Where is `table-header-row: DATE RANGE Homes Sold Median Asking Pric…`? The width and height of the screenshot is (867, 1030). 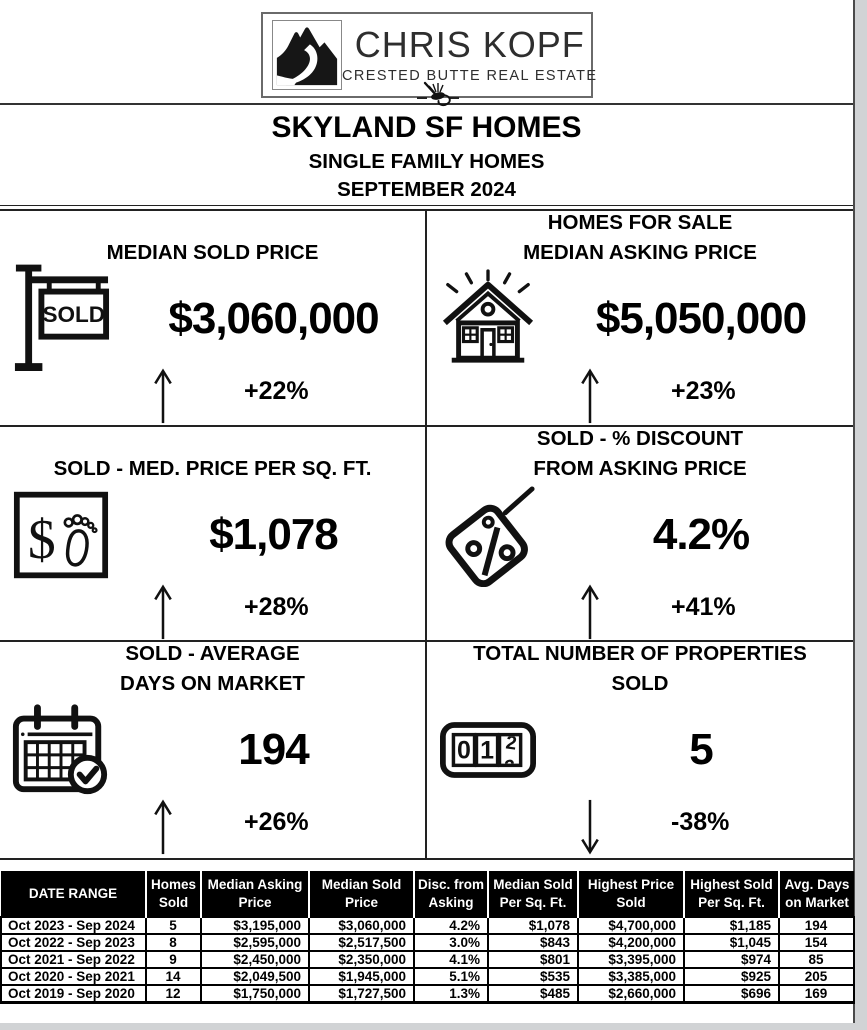 table-header-row: DATE RANGE Homes Sold Median Asking Pric… is located at coordinates (427, 894).